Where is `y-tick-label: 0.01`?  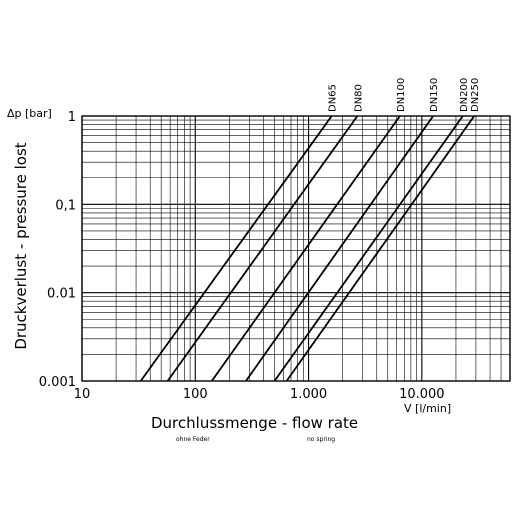
y-tick-label: 0.01 is located at coordinates (61, 294).